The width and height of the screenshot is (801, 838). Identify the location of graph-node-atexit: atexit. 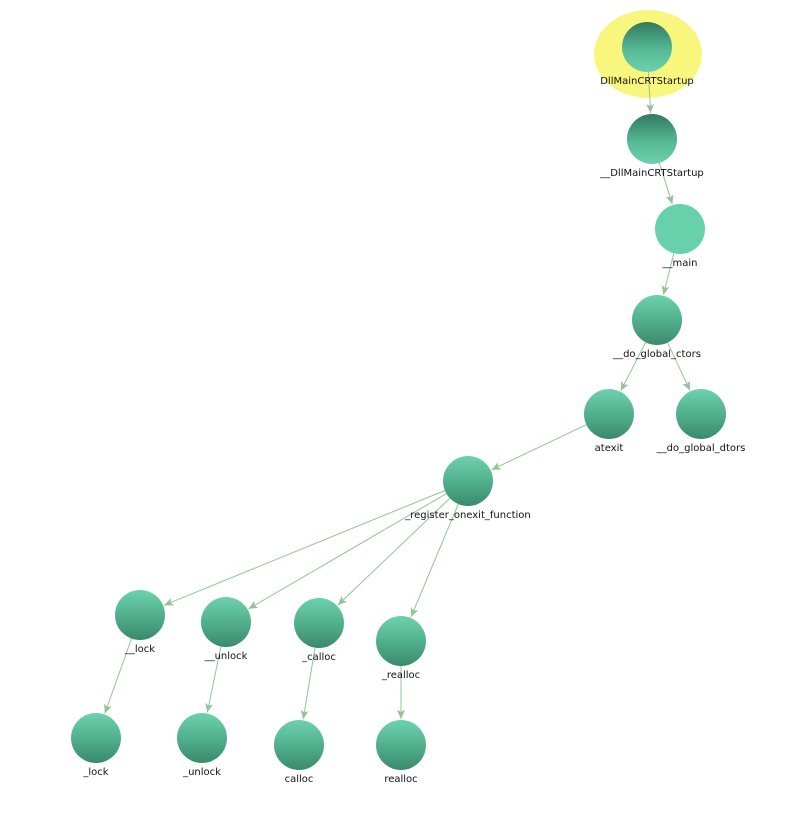
(609, 421).